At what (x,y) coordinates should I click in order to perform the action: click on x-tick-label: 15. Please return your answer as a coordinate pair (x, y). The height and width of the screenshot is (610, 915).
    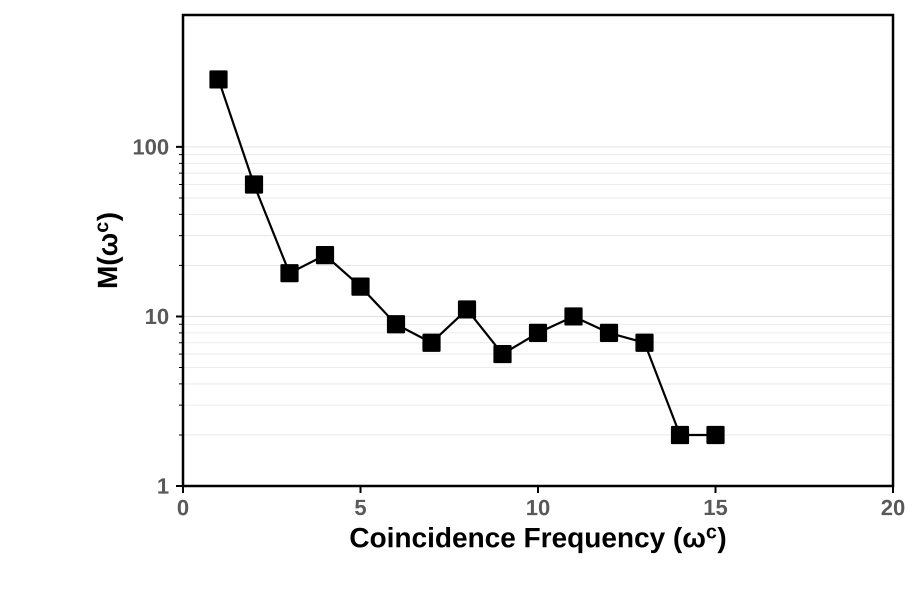
    Looking at the image, I should click on (716, 508).